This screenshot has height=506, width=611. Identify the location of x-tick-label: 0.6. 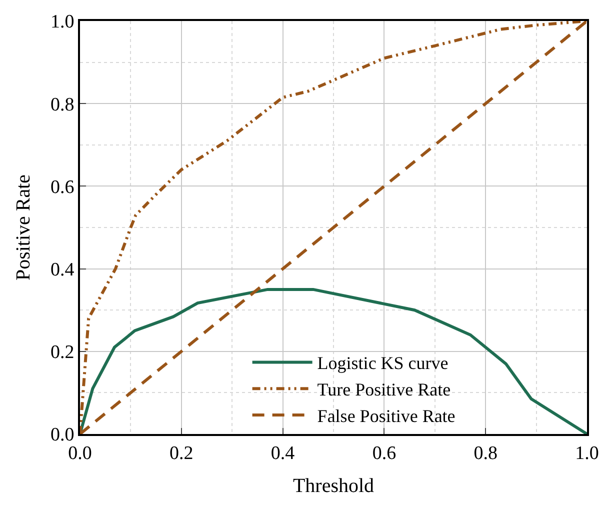
(384, 453).